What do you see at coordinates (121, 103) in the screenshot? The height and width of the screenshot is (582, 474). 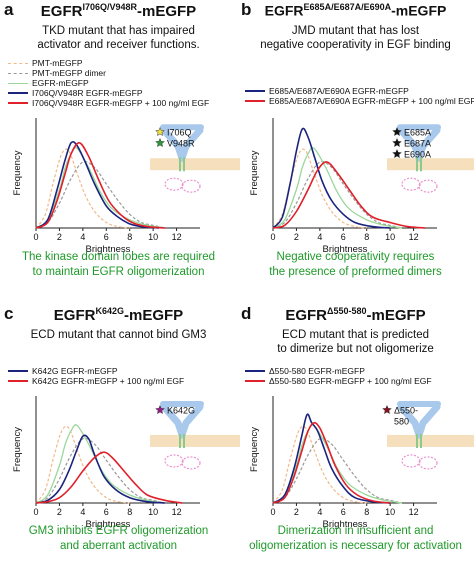 I see `legend-label: I706Q/V948R EGFR-mEGFP + 100 ng/ml EGF` at bounding box center [121, 103].